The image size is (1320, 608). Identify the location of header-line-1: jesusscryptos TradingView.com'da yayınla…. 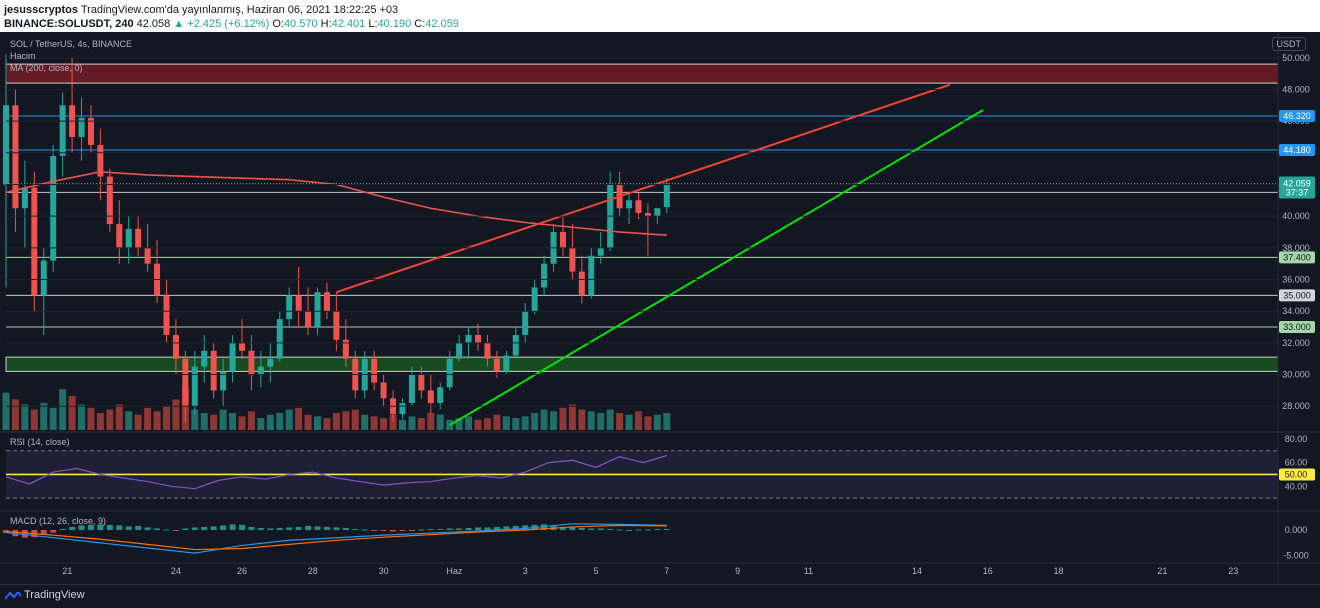
(201, 10).